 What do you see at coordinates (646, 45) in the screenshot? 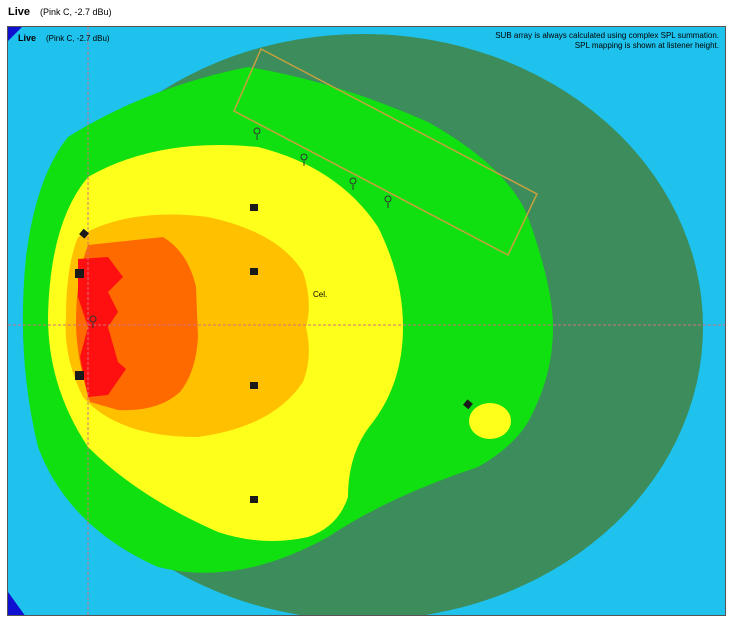
I see `plot-note-listener-height: SPL mapping is shown at listener height.` at bounding box center [646, 45].